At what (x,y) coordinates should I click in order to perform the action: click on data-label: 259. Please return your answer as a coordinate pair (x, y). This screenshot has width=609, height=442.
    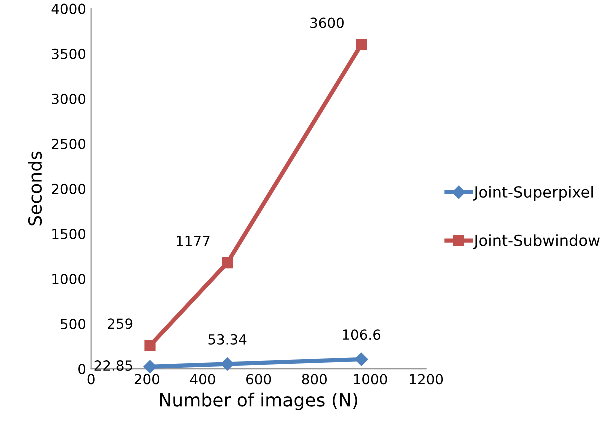
    Looking at the image, I should click on (120, 324).